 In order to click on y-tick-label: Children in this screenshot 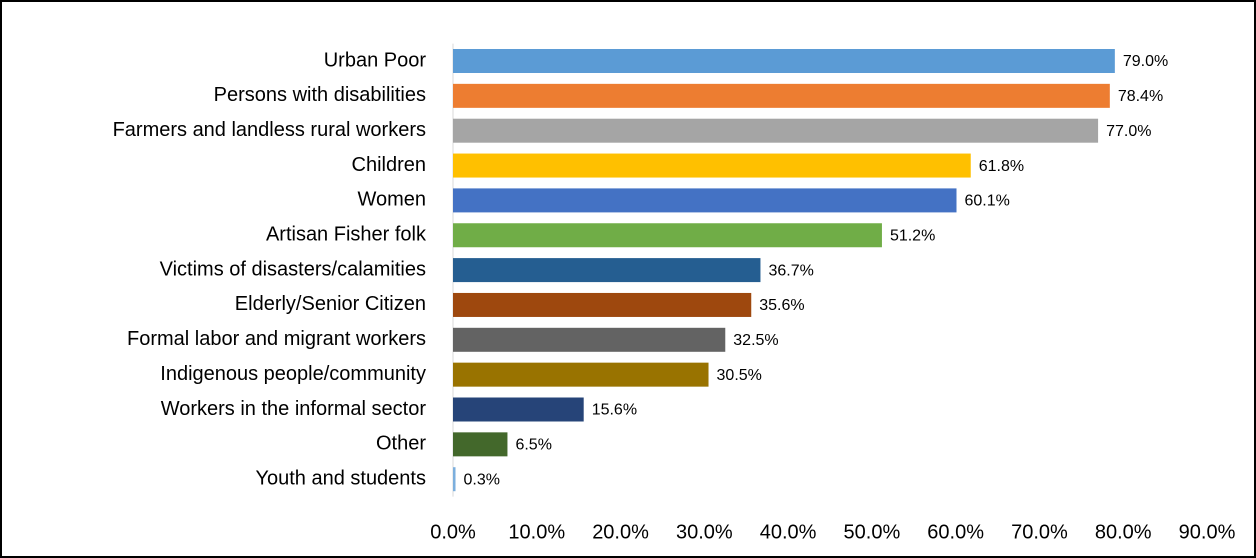, I will do `click(389, 165)`.